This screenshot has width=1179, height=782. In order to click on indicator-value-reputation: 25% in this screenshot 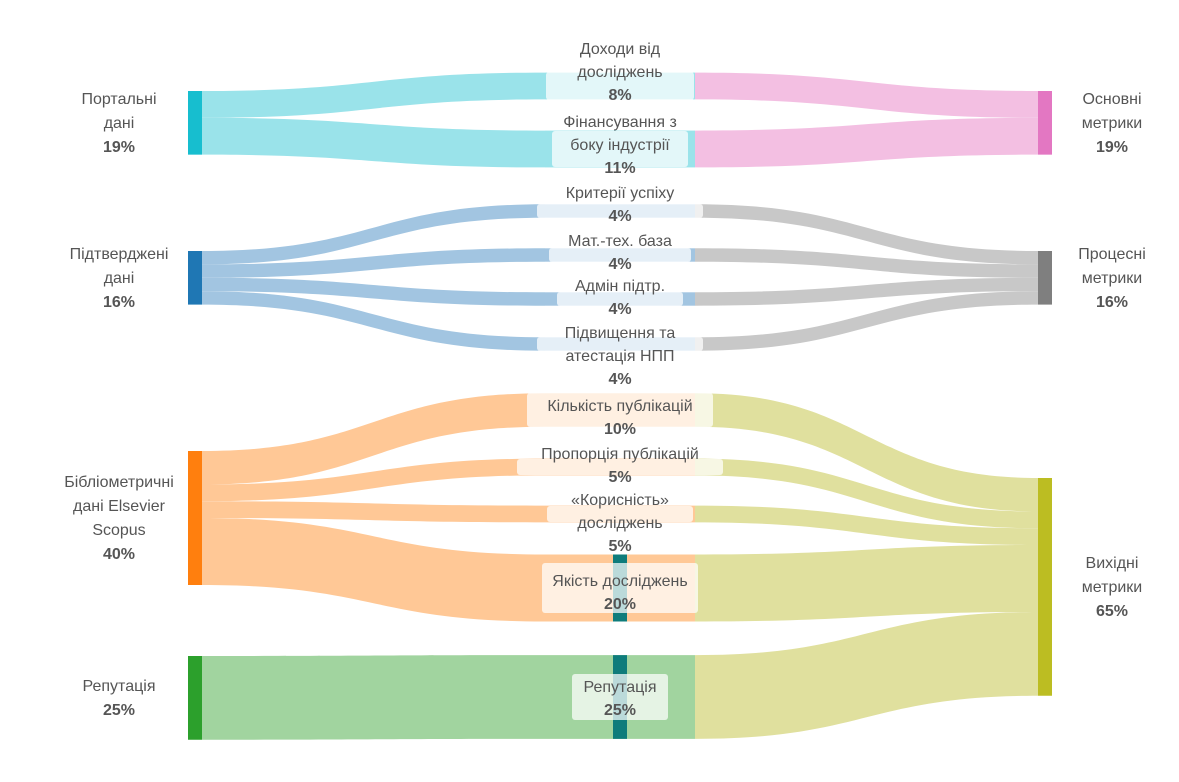, I will do `click(620, 710)`.